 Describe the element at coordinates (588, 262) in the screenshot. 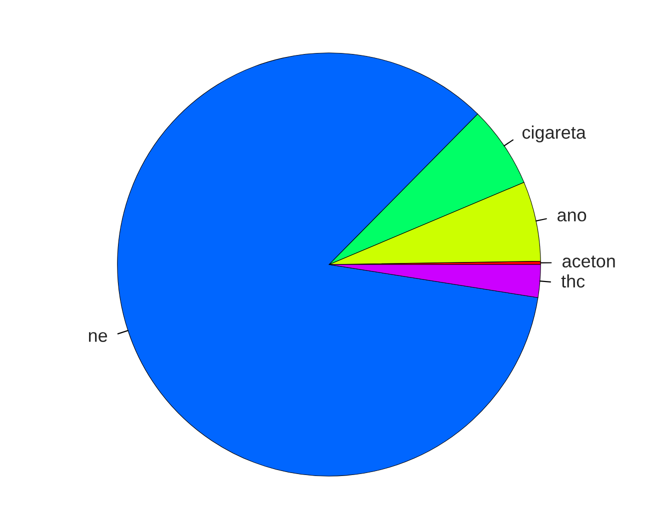

I see `slice-label: aceton` at that location.